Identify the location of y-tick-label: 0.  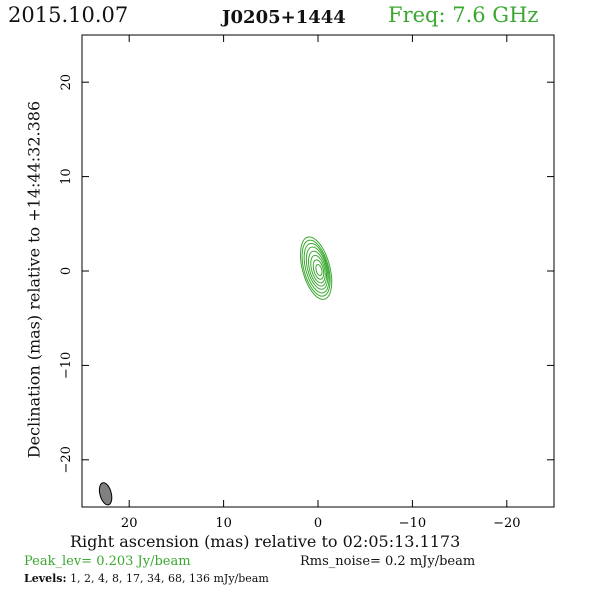
(66, 271).